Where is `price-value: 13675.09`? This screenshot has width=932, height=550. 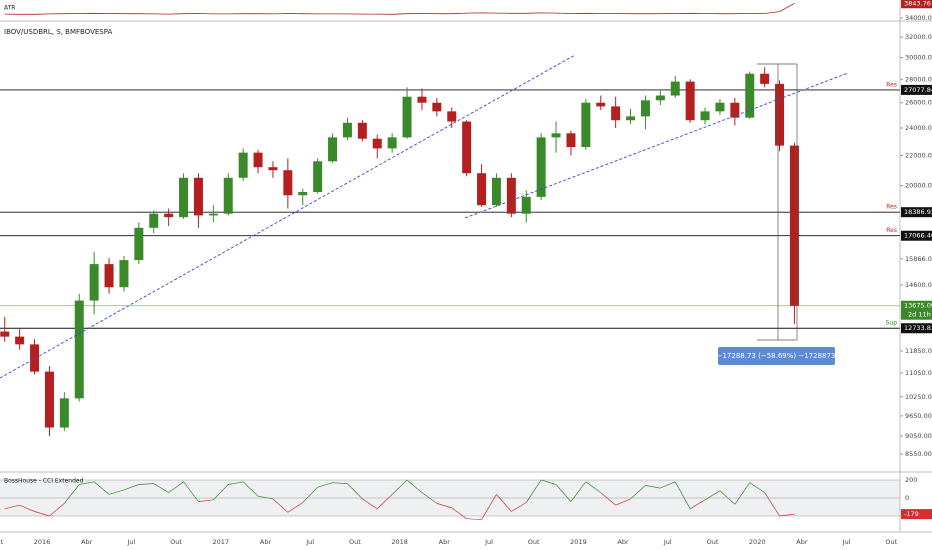
price-value: 13675.09 is located at coordinates (918, 306).